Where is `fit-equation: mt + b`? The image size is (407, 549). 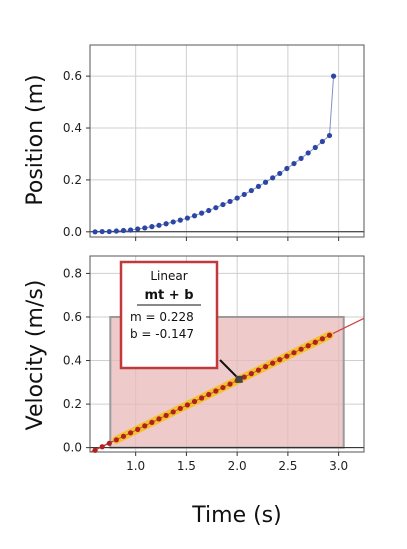
fit-equation: mt + b is located at coordinates (168, 295).